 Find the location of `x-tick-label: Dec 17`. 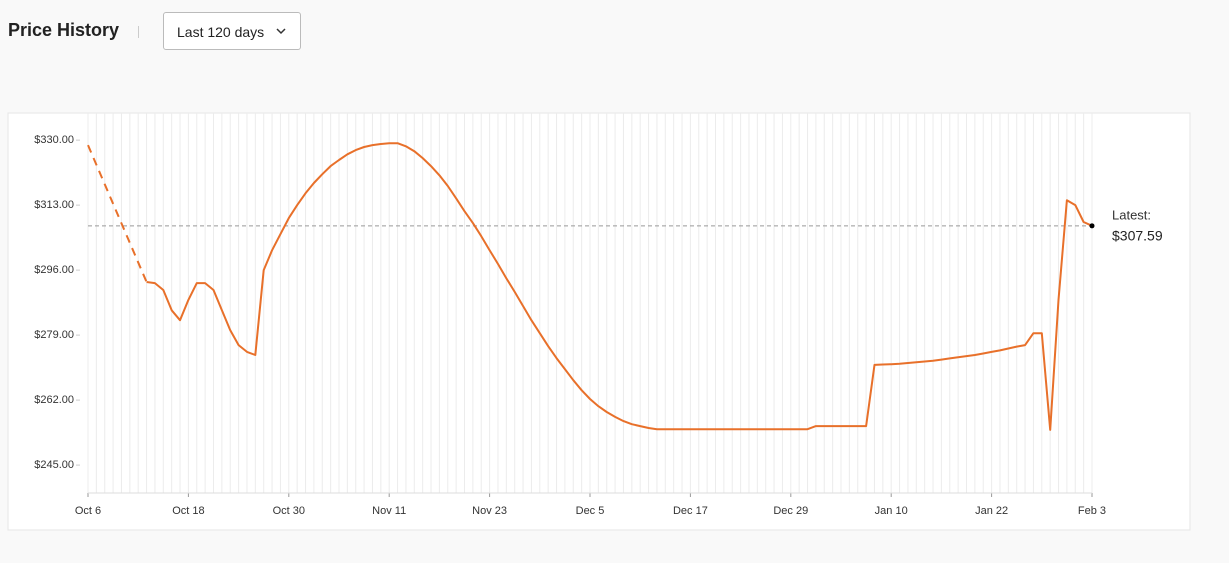

x-tick-label: Dec 17 is located at coordinates (690, 511).